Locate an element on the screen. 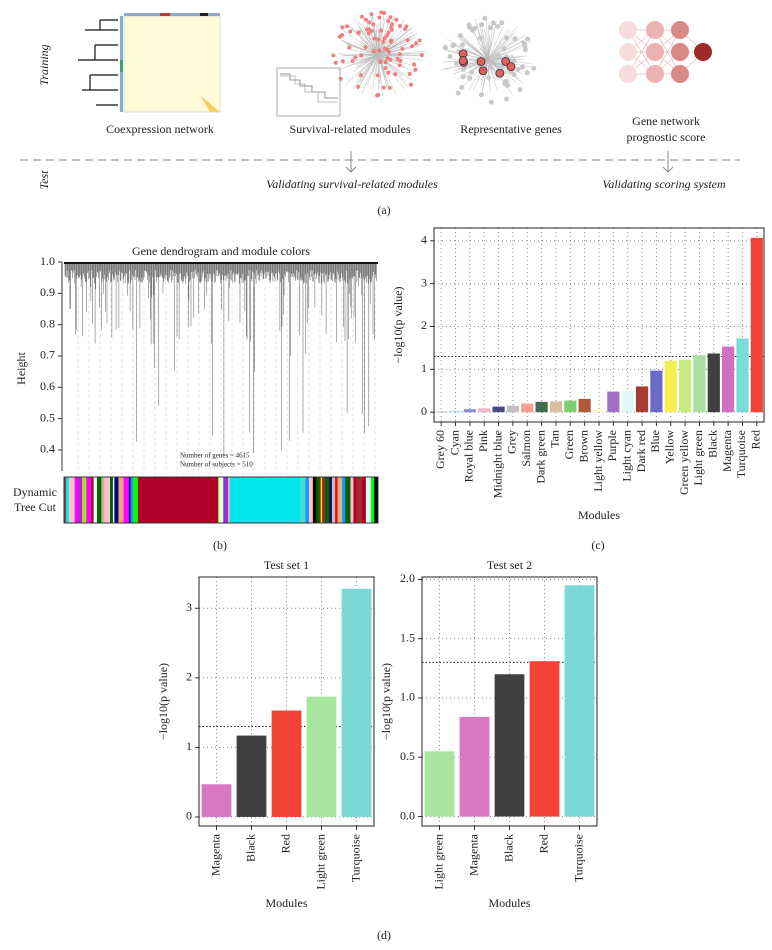  x-tick-label: Green is located at coordinates (569, 444).